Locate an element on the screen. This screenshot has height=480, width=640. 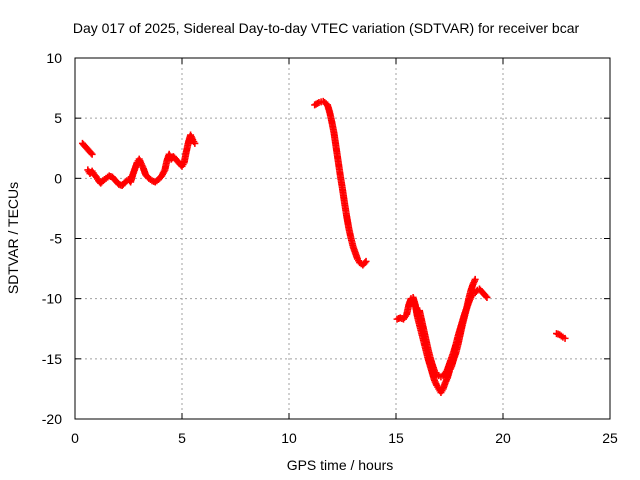
x-tick-labels: 0 5 10 15 20 25 is located at coordinates (344, 438).